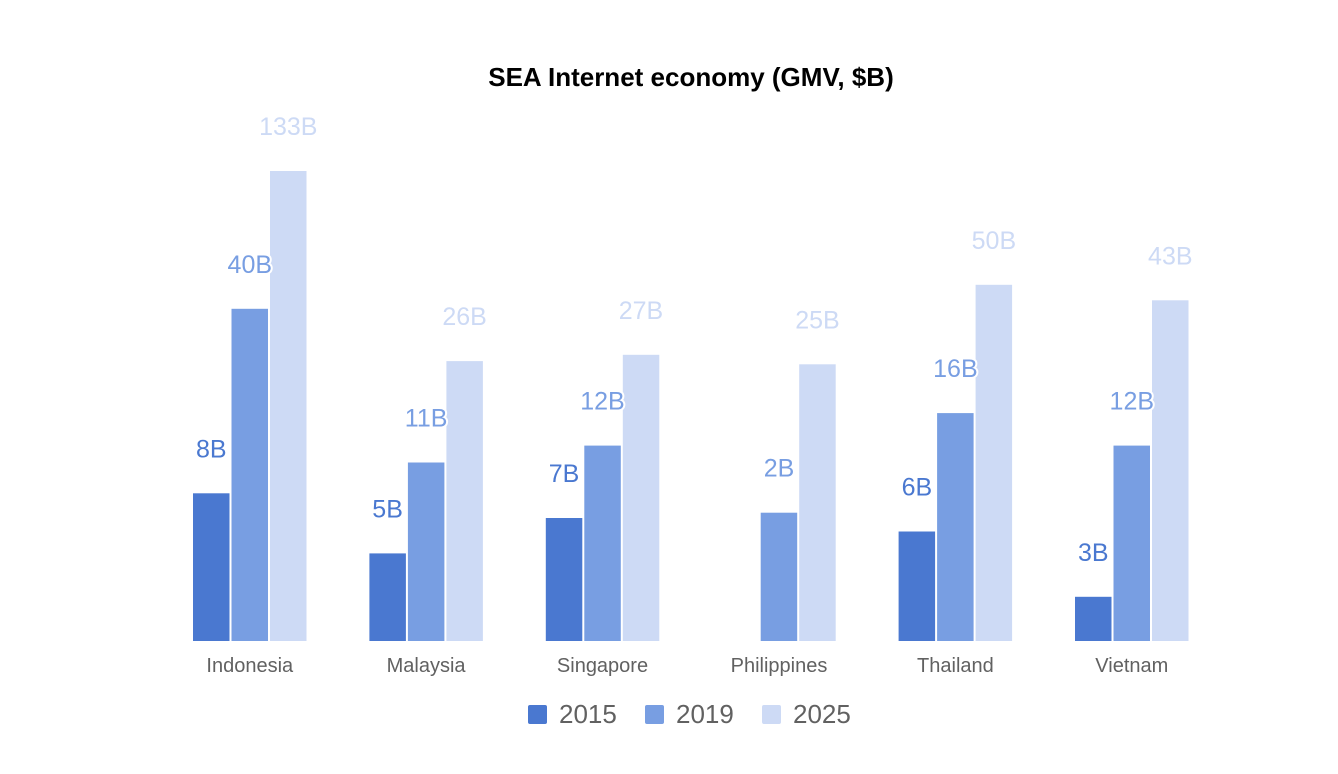  Describe the element at coordinates (771, 714) in the screenshot. I see `legend-swatch-2025` at that location.